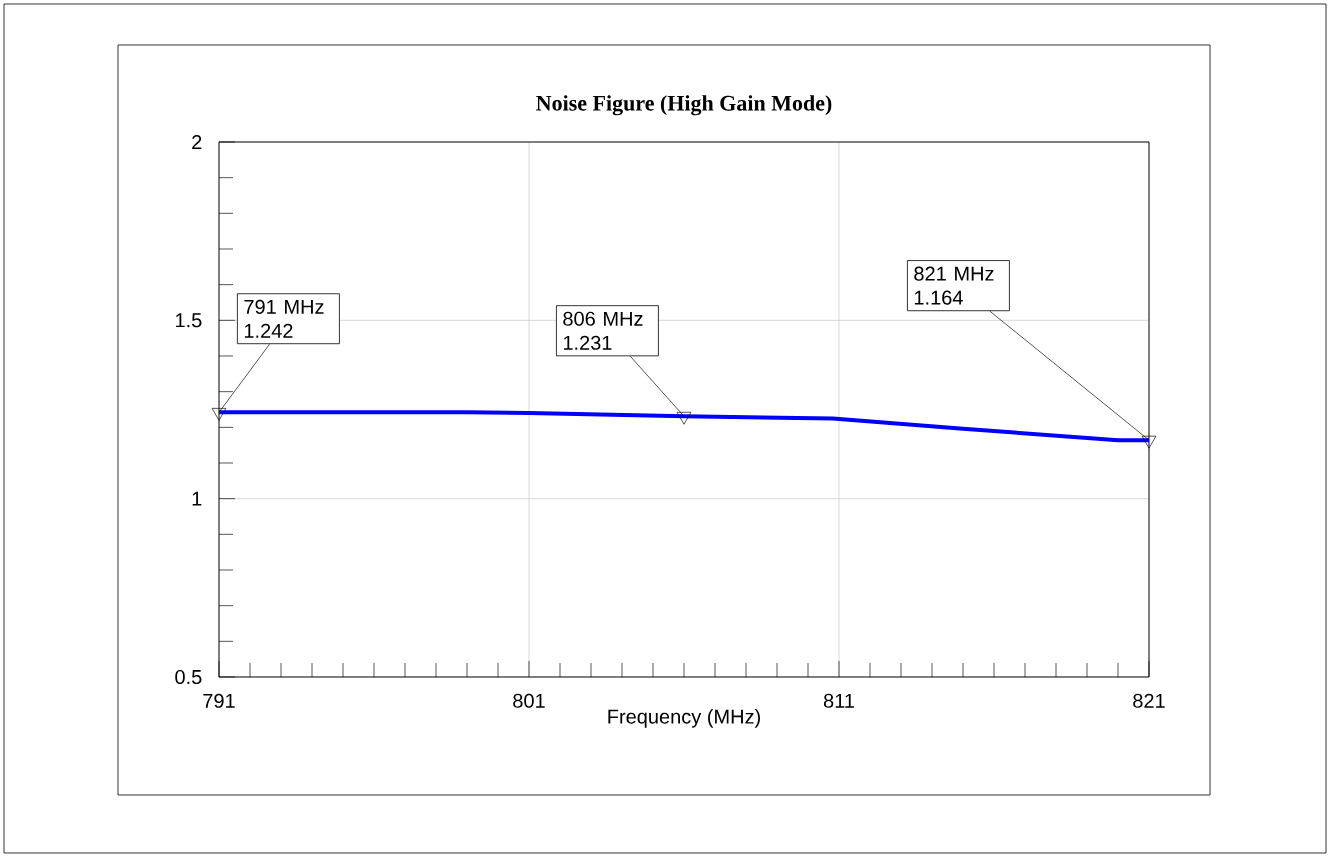 This screenshot has height=857, width=1330. I want to click on annotation: 806 MHz 1.231, so click(603, 330).